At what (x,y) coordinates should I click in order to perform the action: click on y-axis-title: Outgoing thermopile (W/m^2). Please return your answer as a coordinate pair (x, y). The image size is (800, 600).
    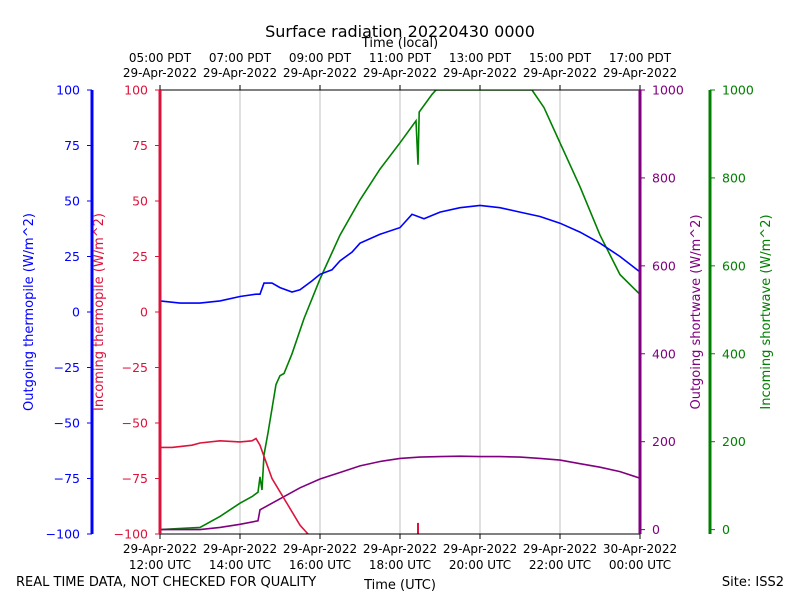
    Looking at the image, I should click on (29, 312).